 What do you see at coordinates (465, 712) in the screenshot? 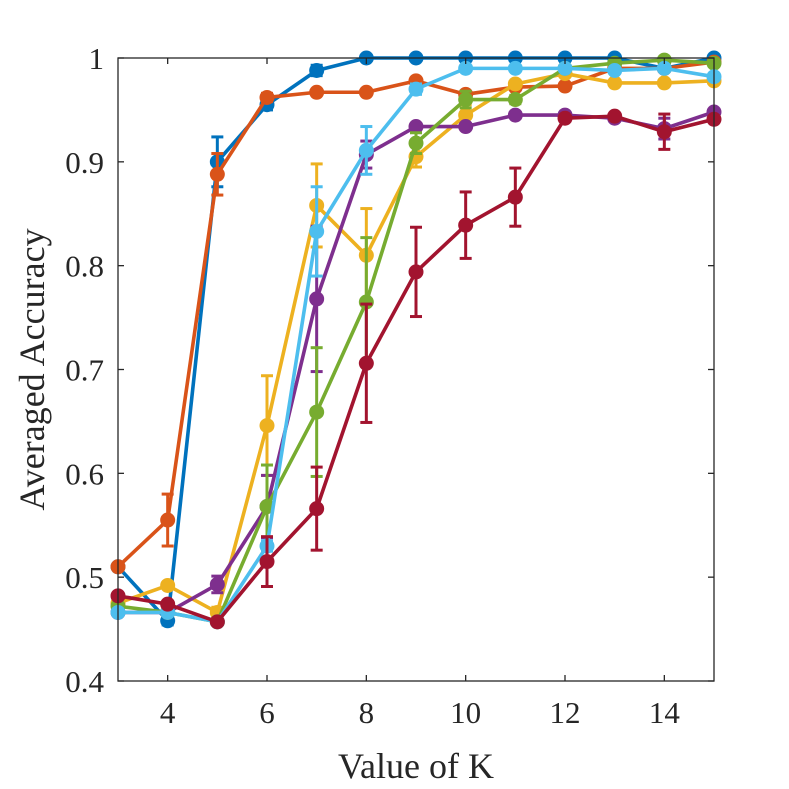
I see `x-tick-label: 10` at bounding box center [465, 712].